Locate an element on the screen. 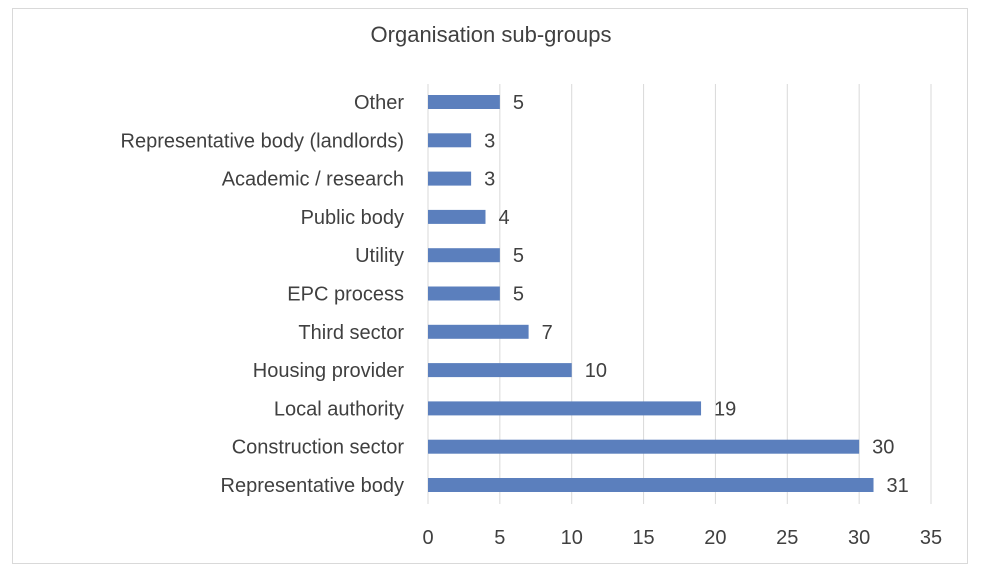 This screenshot has height=580, width=982. data-label: 7 is located at coordinates (547, 333).